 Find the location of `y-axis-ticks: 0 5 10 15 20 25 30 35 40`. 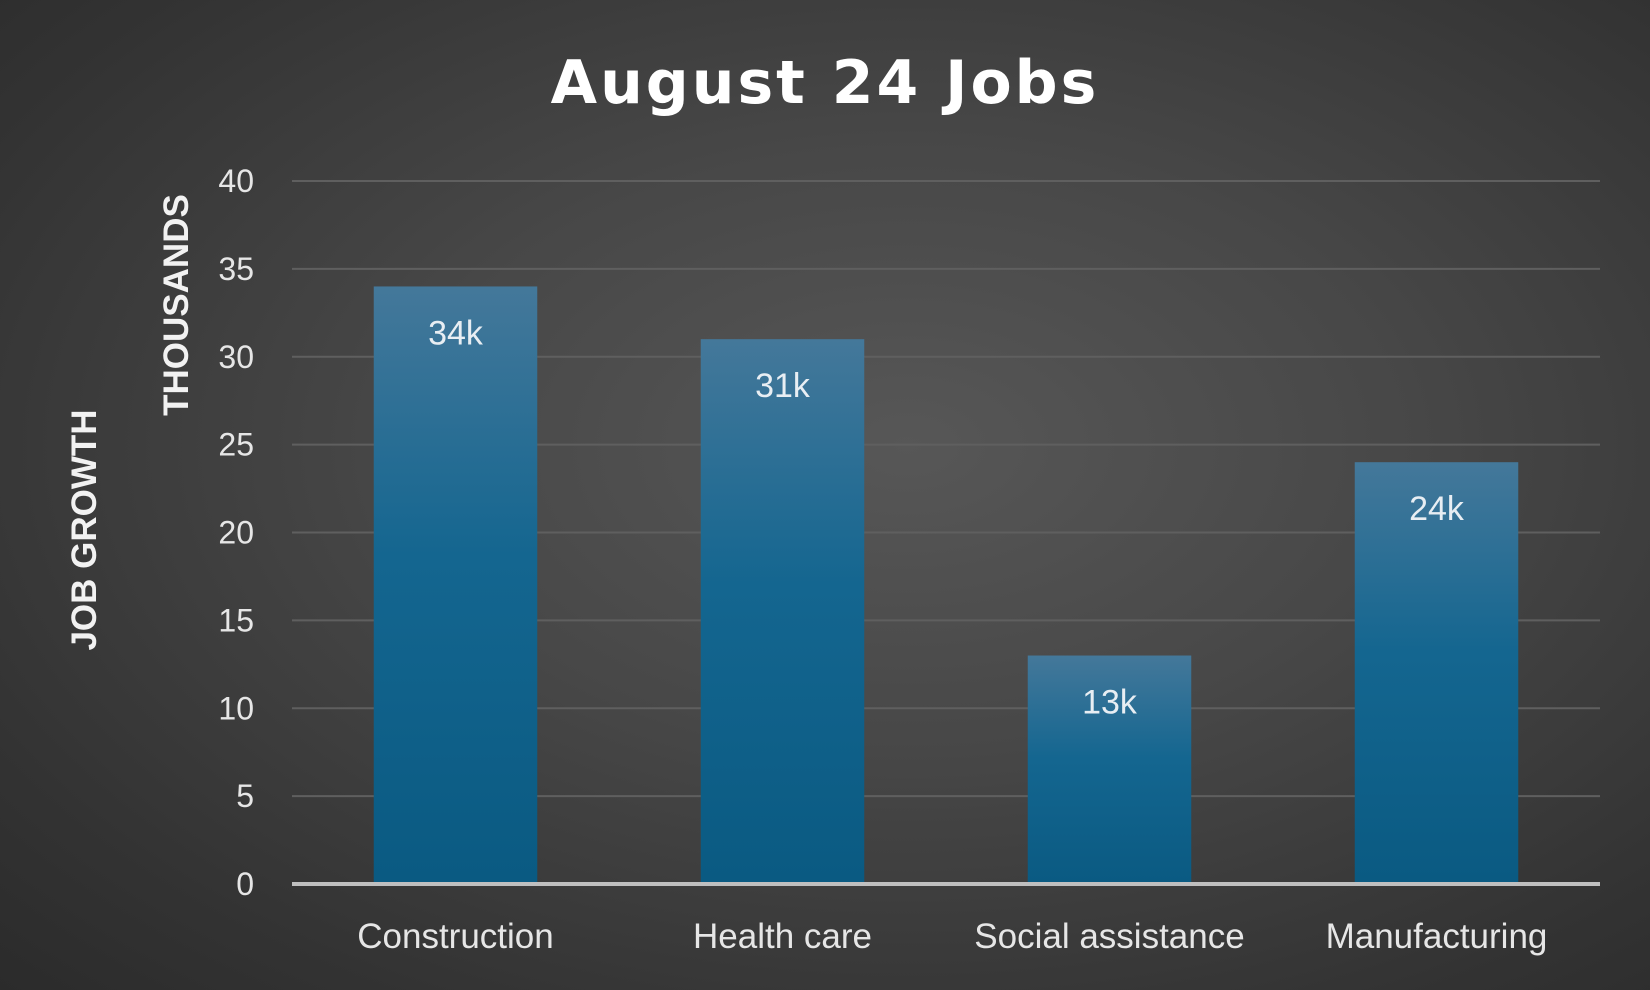

y-axis-ticks: 0 5 10 15 20 25 30 35 40 is located at coordinates (236, 532).